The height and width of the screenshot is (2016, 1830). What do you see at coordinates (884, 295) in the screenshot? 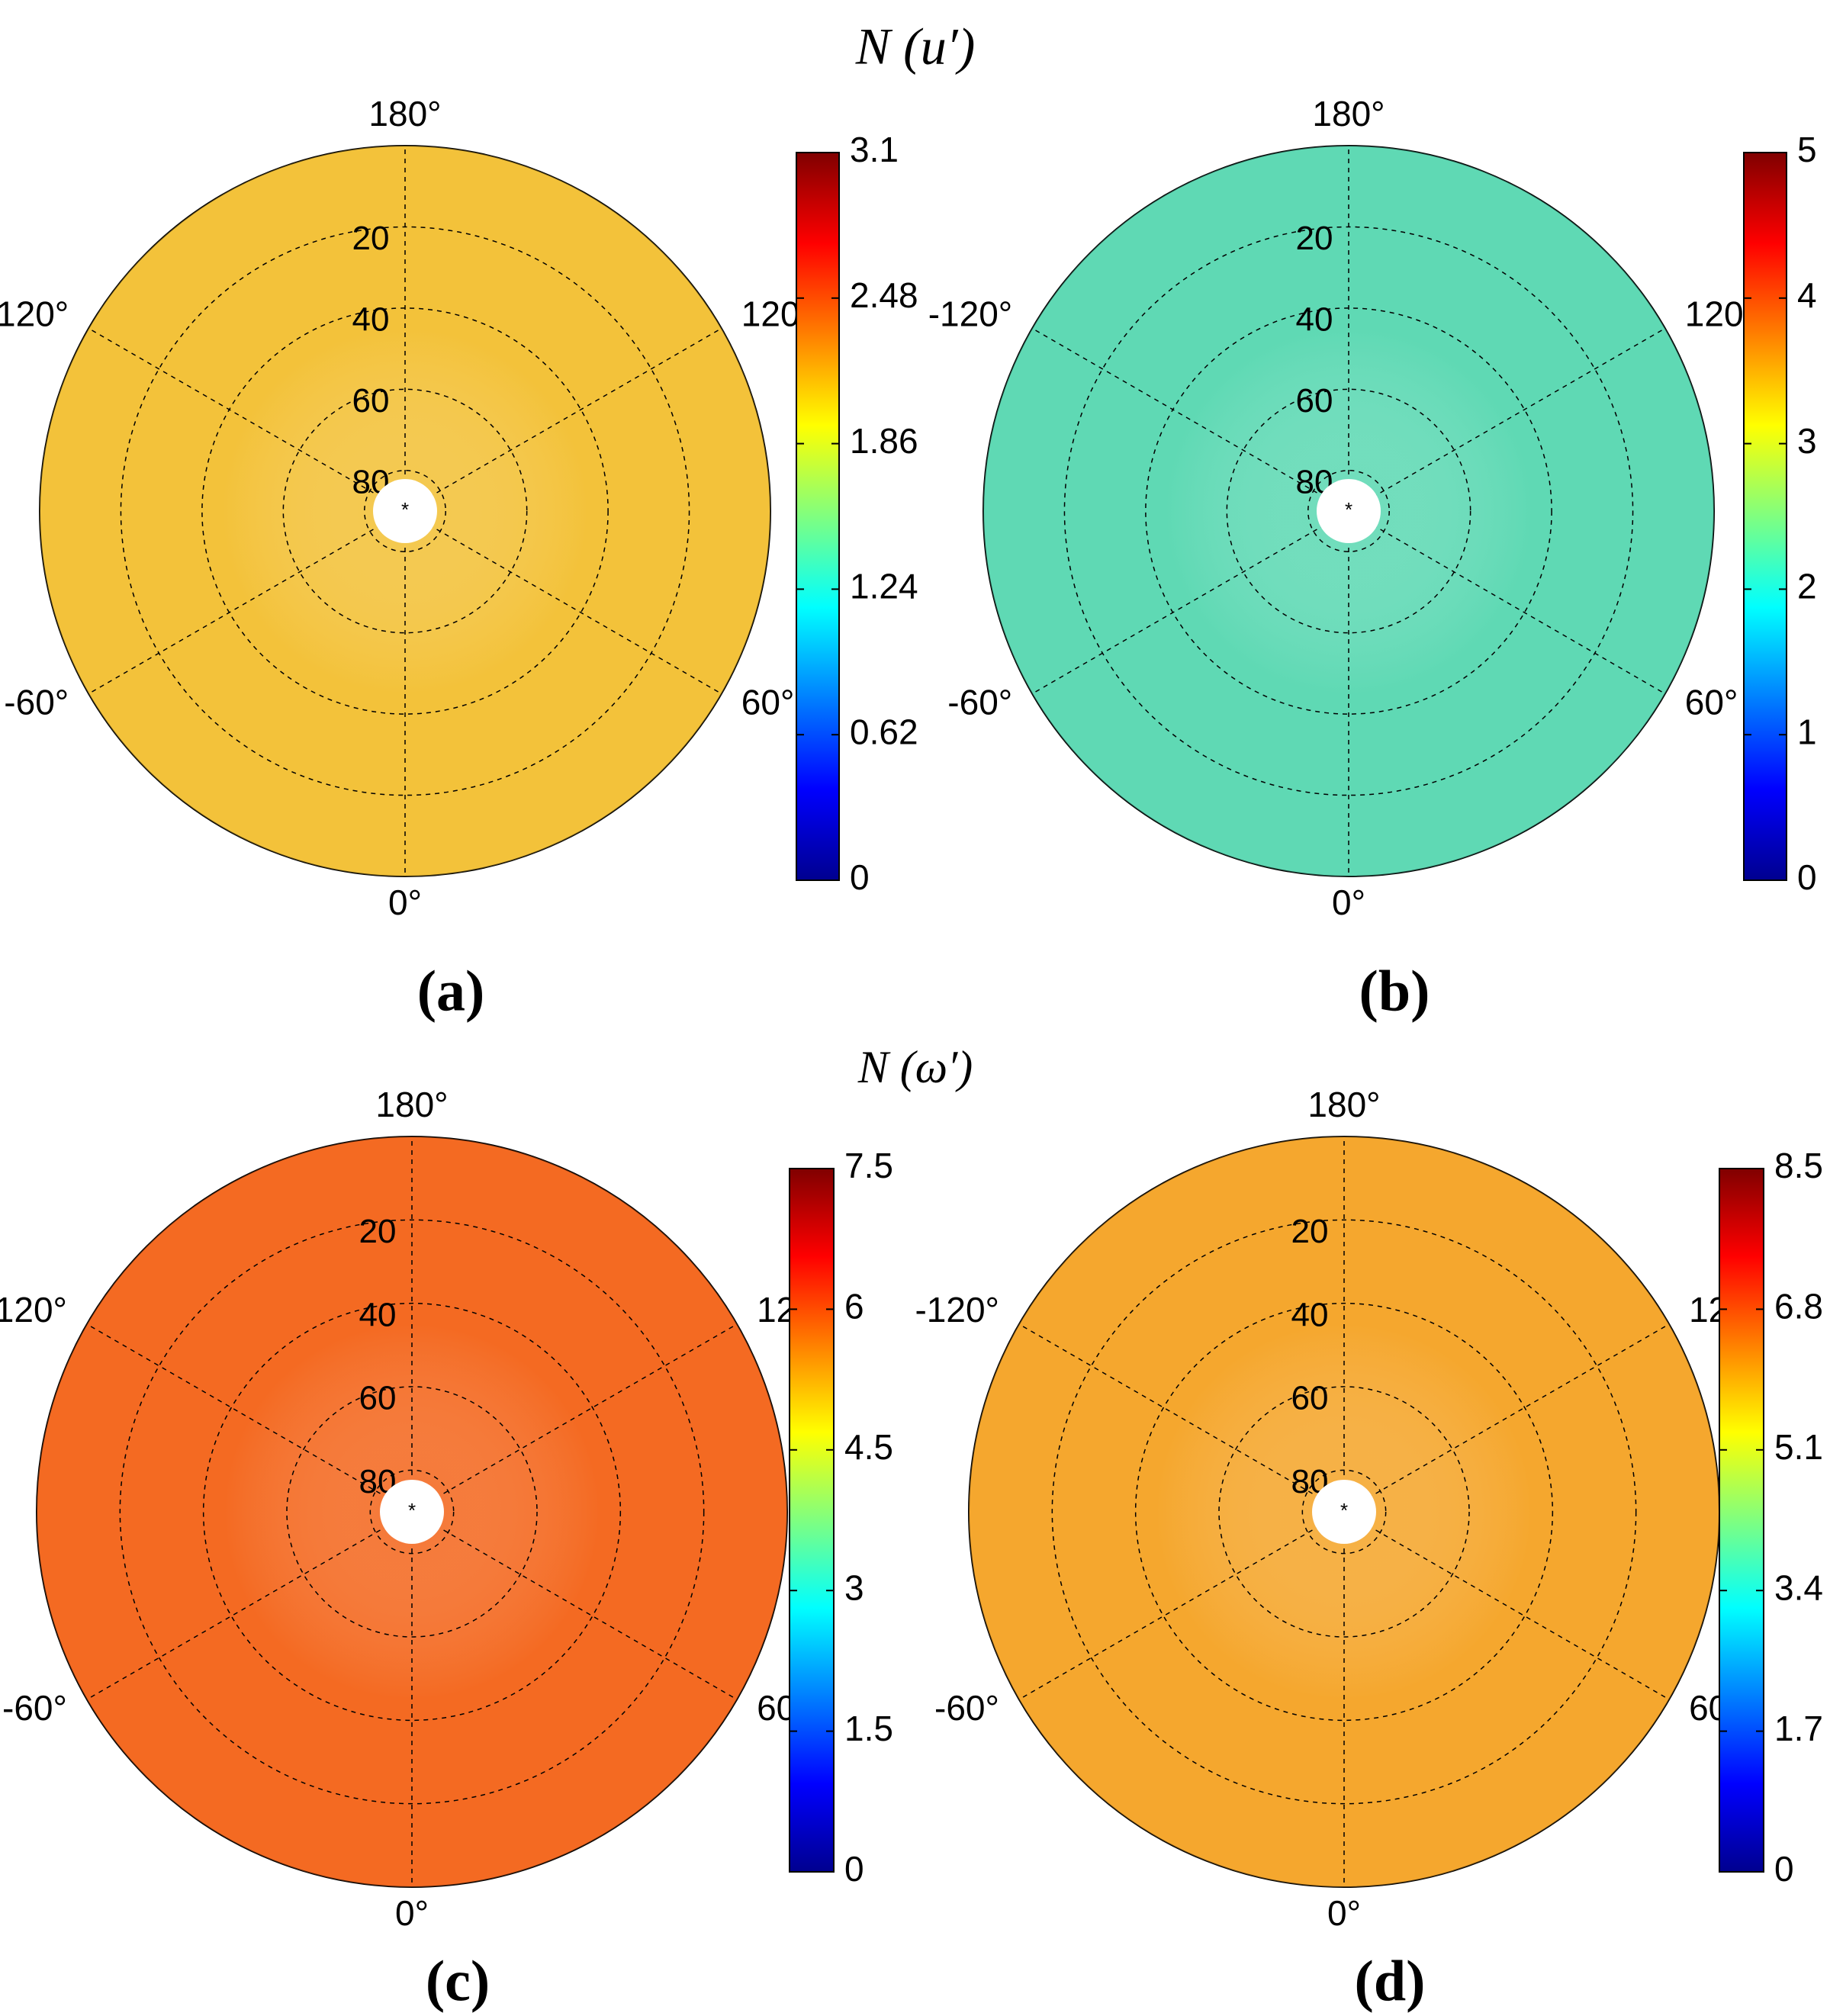
I see `colorbar-label: 2.48` at bounding box center [884, 295].